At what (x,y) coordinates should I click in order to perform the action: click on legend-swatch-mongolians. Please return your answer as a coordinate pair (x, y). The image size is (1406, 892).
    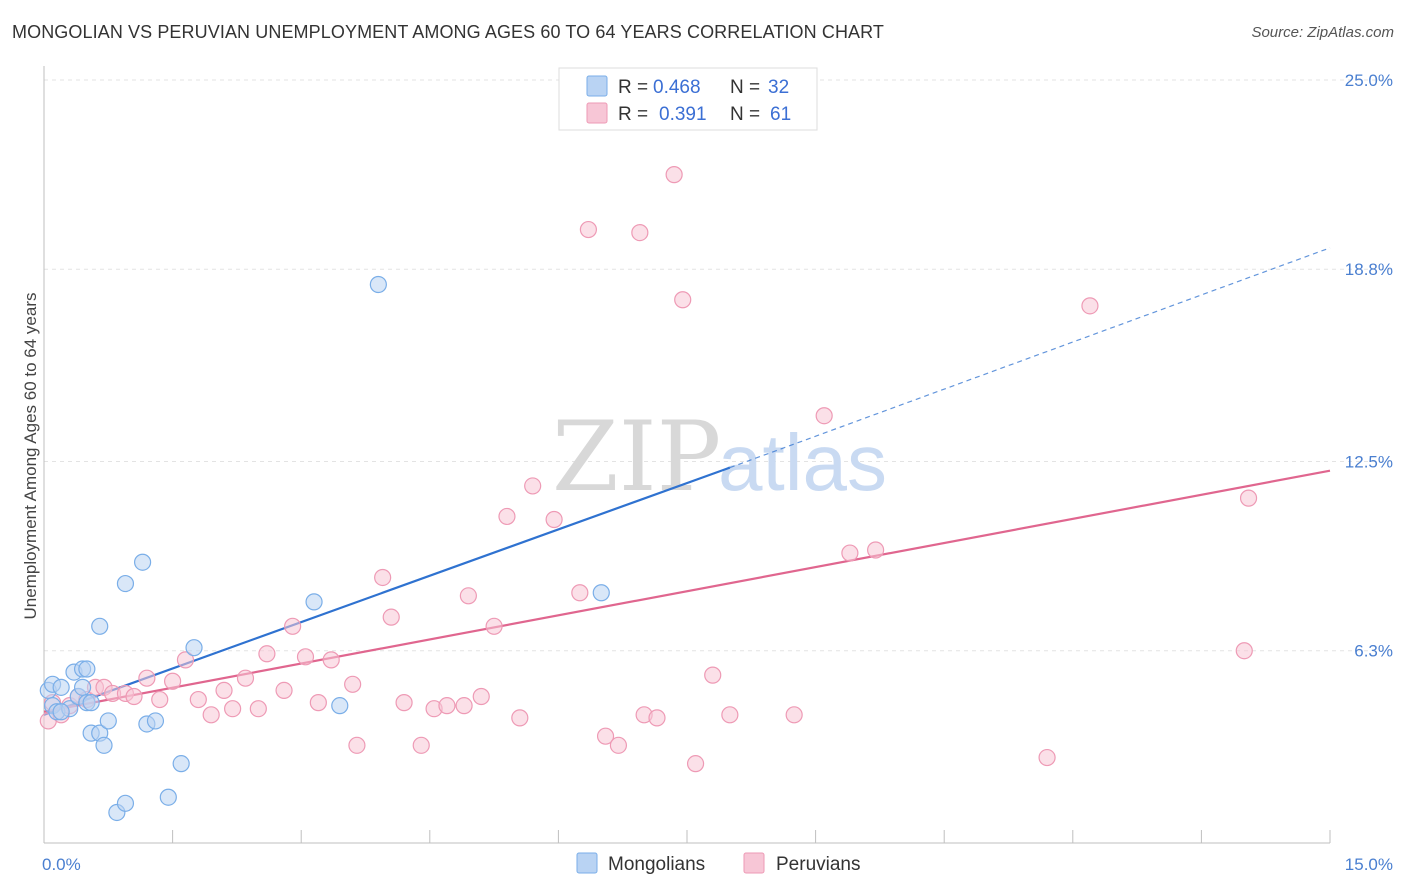
    Looking at the image, I should click on (597, 86).